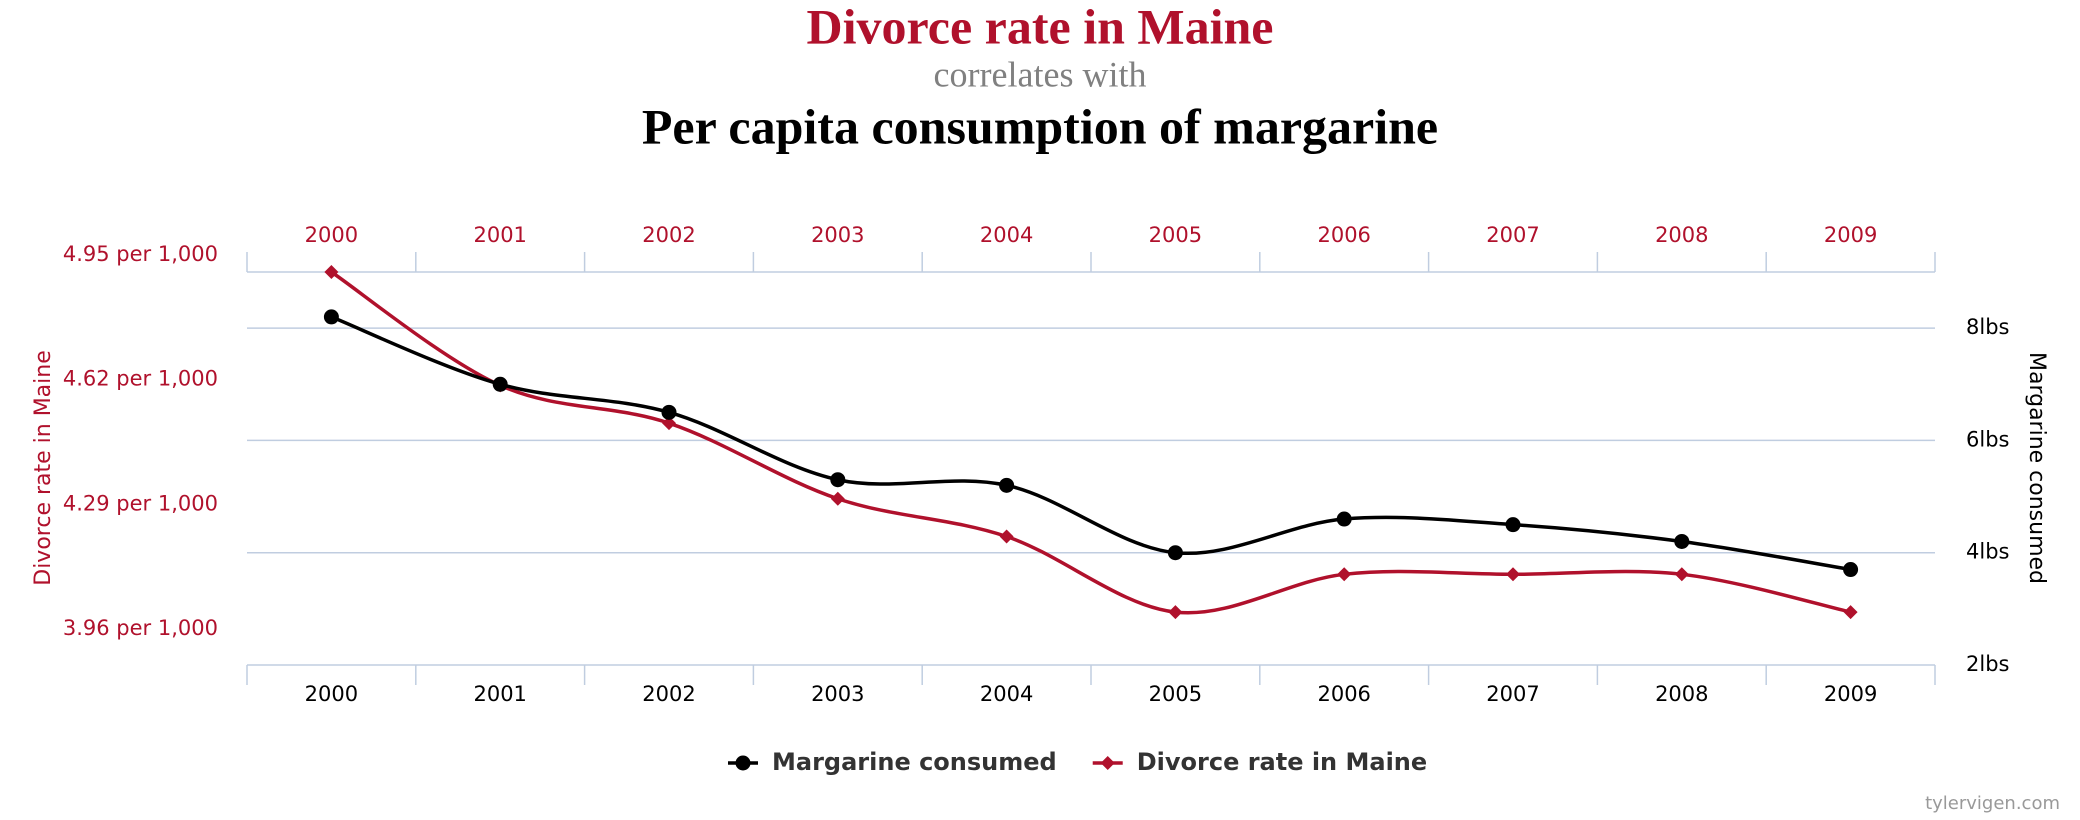  What do you see at coordinates (1040, 27) in the screenshot?
I see `chart-title: Divorce rate in Maine` at bounding box center [1040, 27].